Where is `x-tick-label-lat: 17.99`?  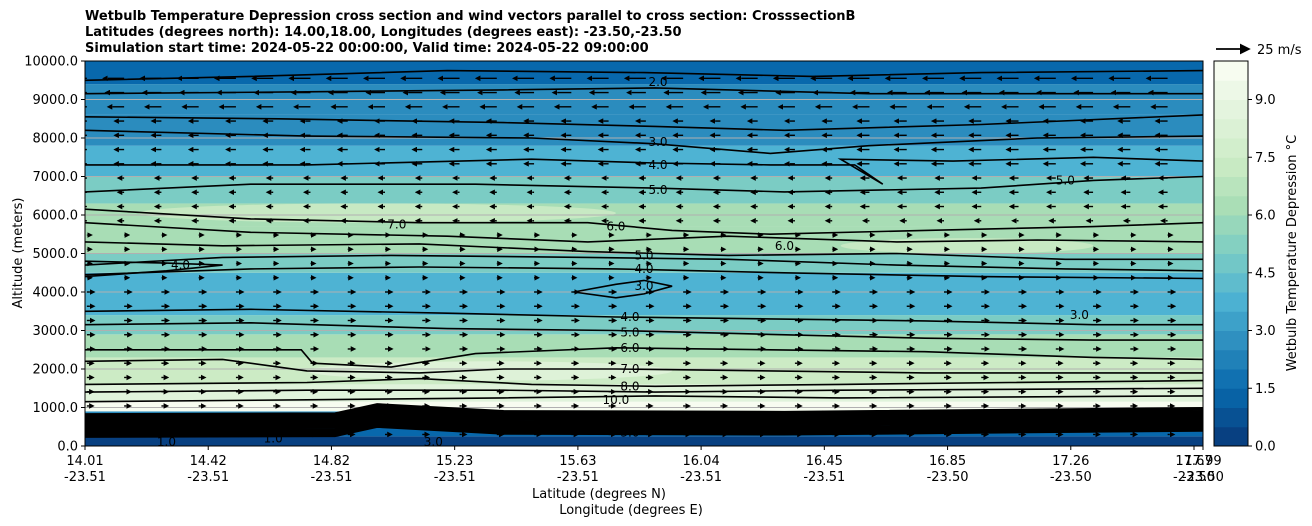 x-tick-label-lat: 17.99 is located at coordinates (1202, 461).